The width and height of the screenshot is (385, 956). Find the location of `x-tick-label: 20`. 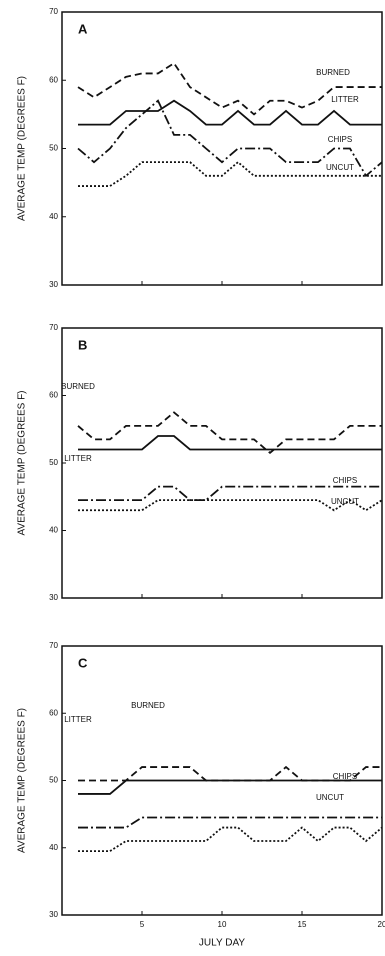

x-tick-label: 20 is located at coordinates (381, 924).